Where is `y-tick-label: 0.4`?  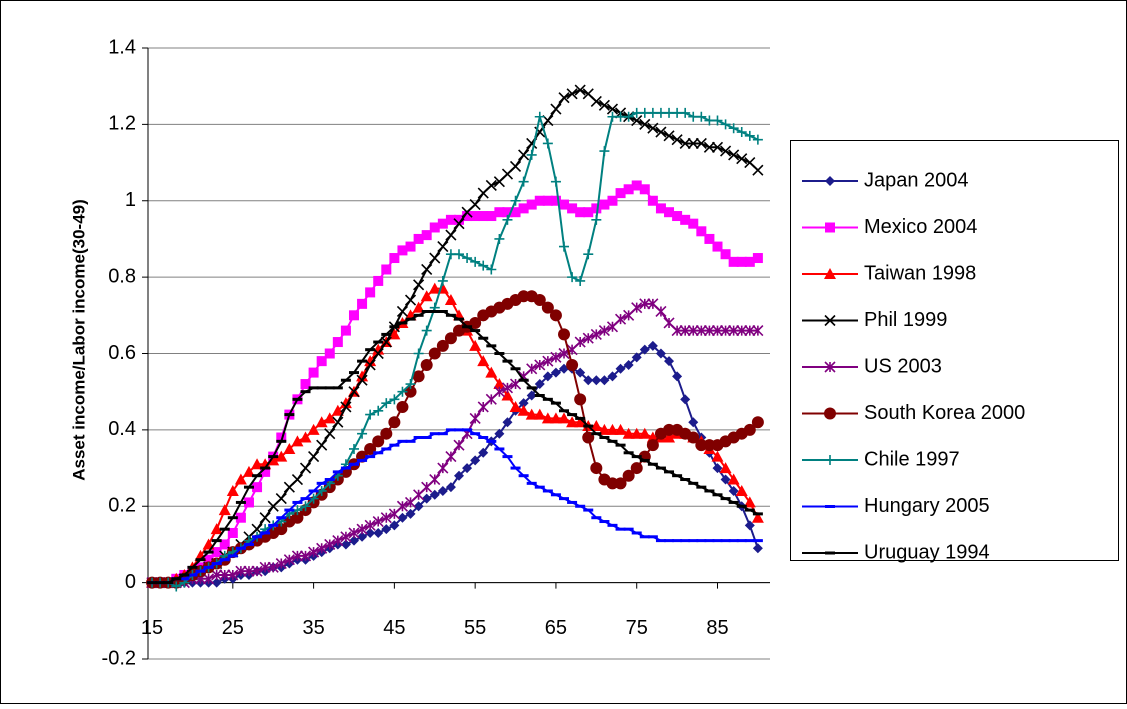 y-tick-label: 0.4 is located at coordinates (122, 429).